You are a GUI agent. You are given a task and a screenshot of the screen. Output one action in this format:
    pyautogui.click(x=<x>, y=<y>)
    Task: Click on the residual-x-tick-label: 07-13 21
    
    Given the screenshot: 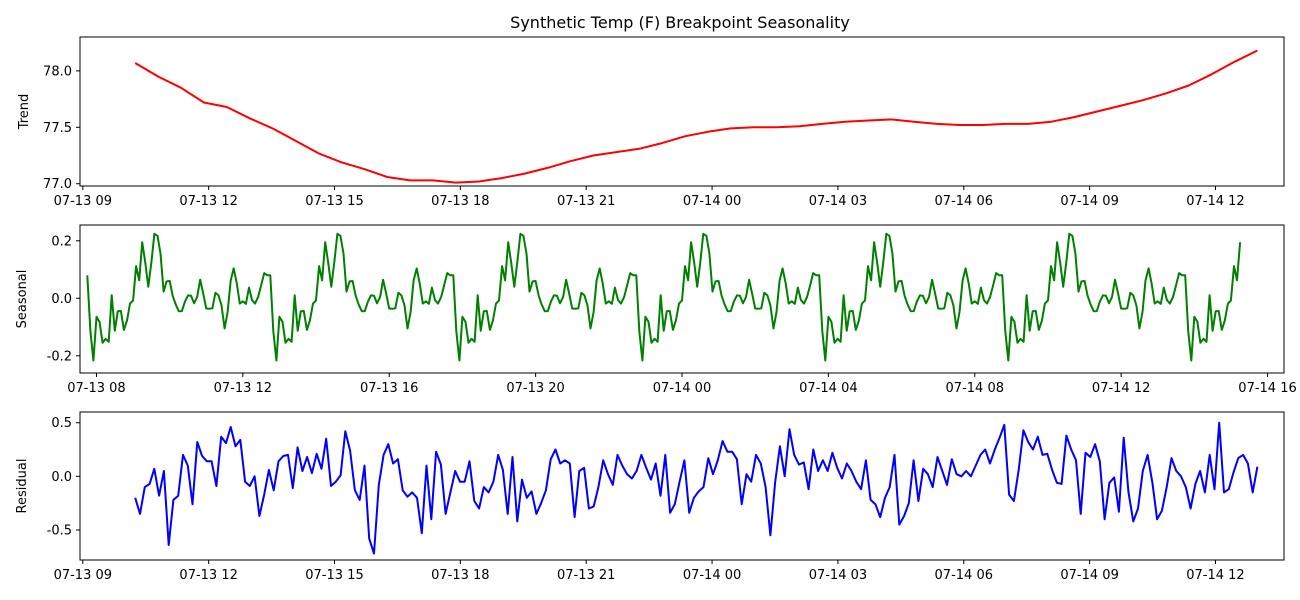 What is the action you would take?
    pyautogui.click(x=586, y=575)
    